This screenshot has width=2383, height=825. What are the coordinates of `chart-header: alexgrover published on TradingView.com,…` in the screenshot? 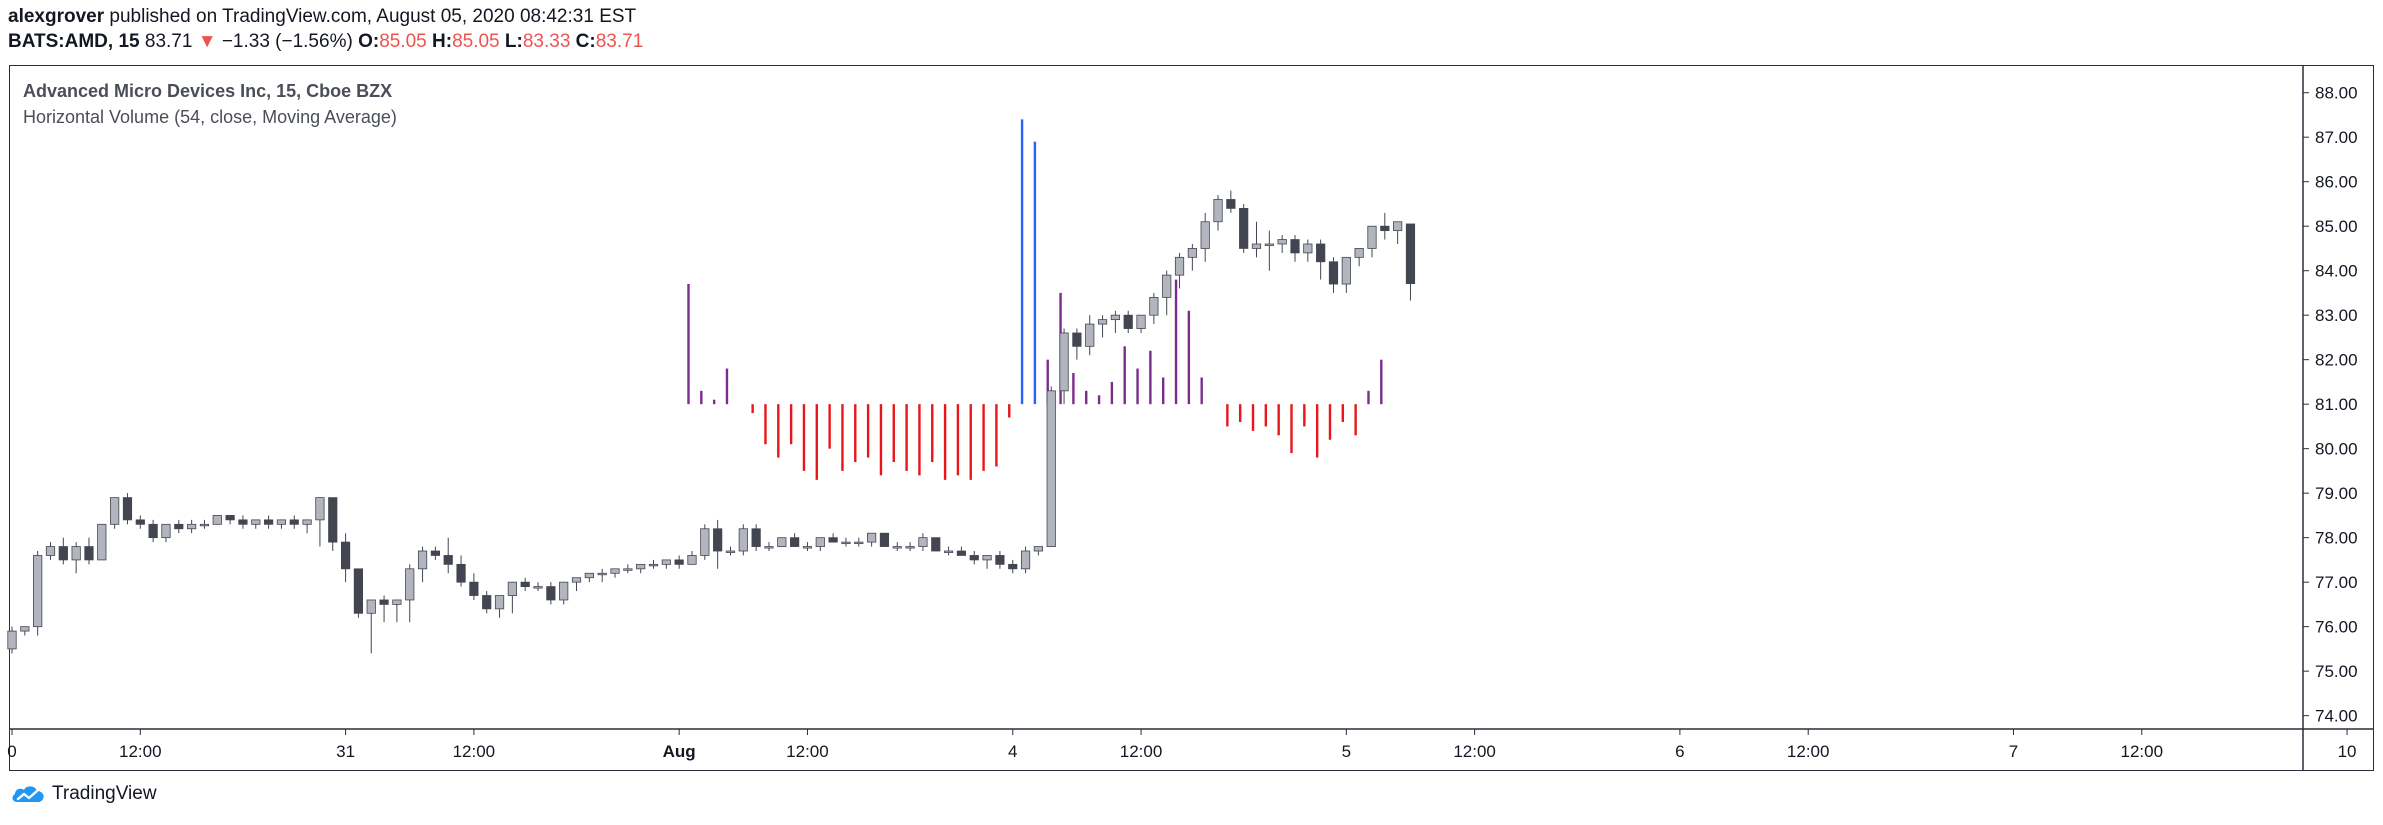 It's located at (325, 29).